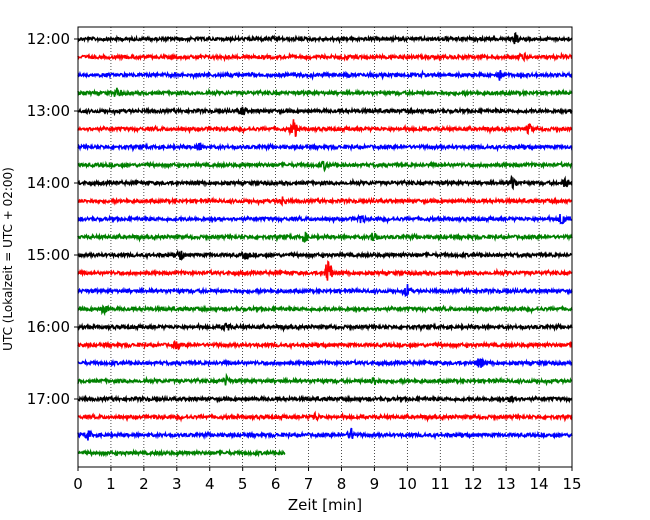  I want to click on x-tick-label: 11, so click(440, 484).